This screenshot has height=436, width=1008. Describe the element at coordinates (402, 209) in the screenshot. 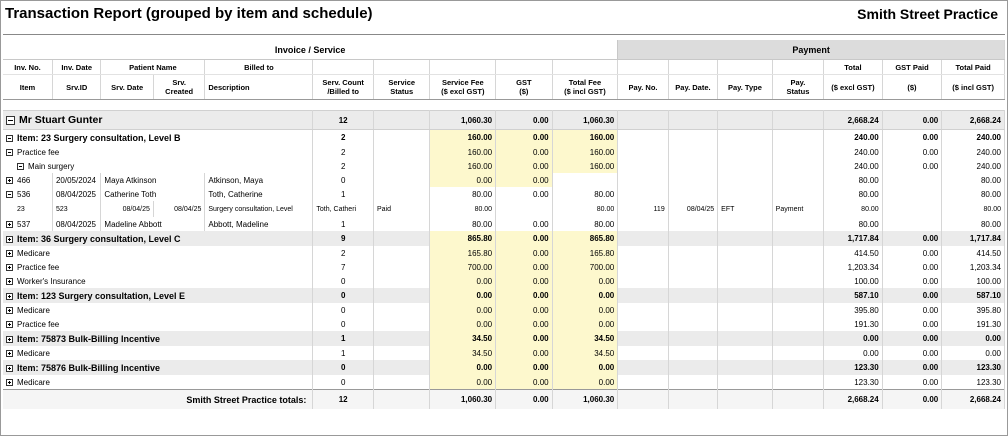

I see `service-status: Paid` at that location.